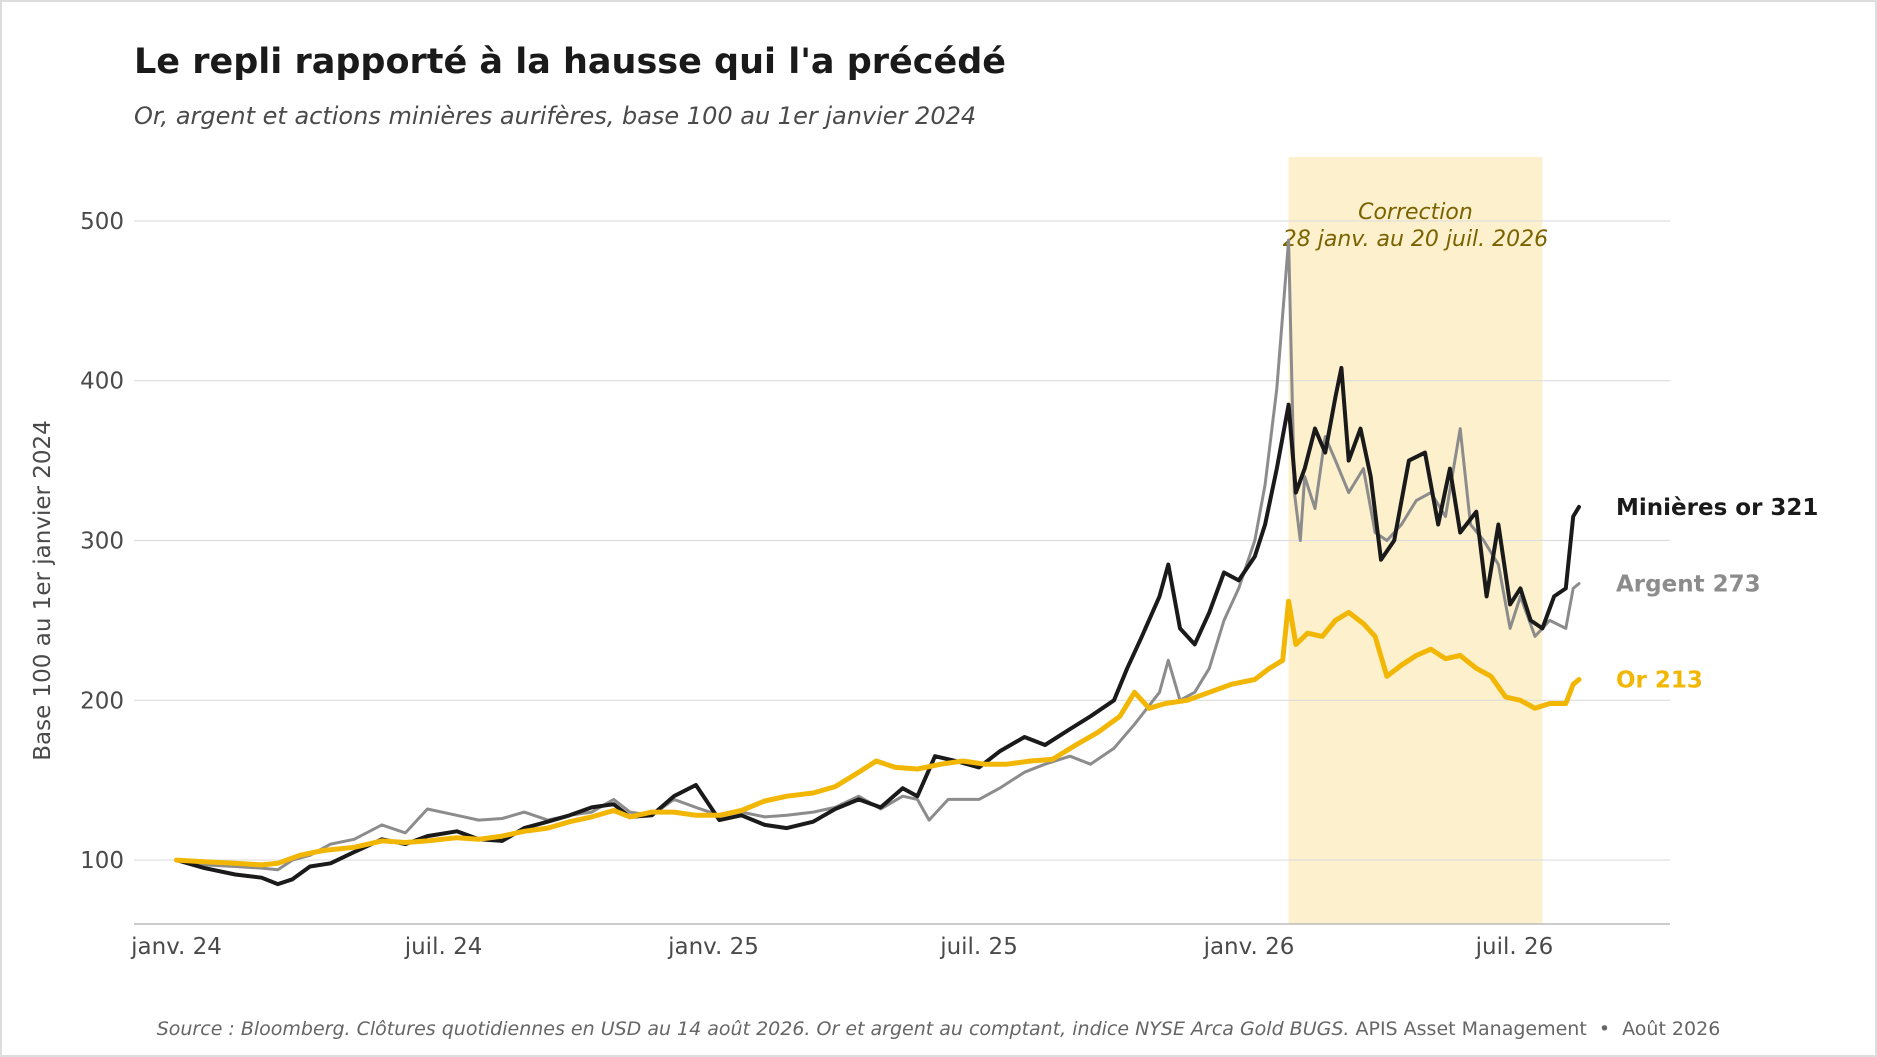  I want to click on y-axis-title: Base 100 au 1er janvier 2024, so click(43, 590).